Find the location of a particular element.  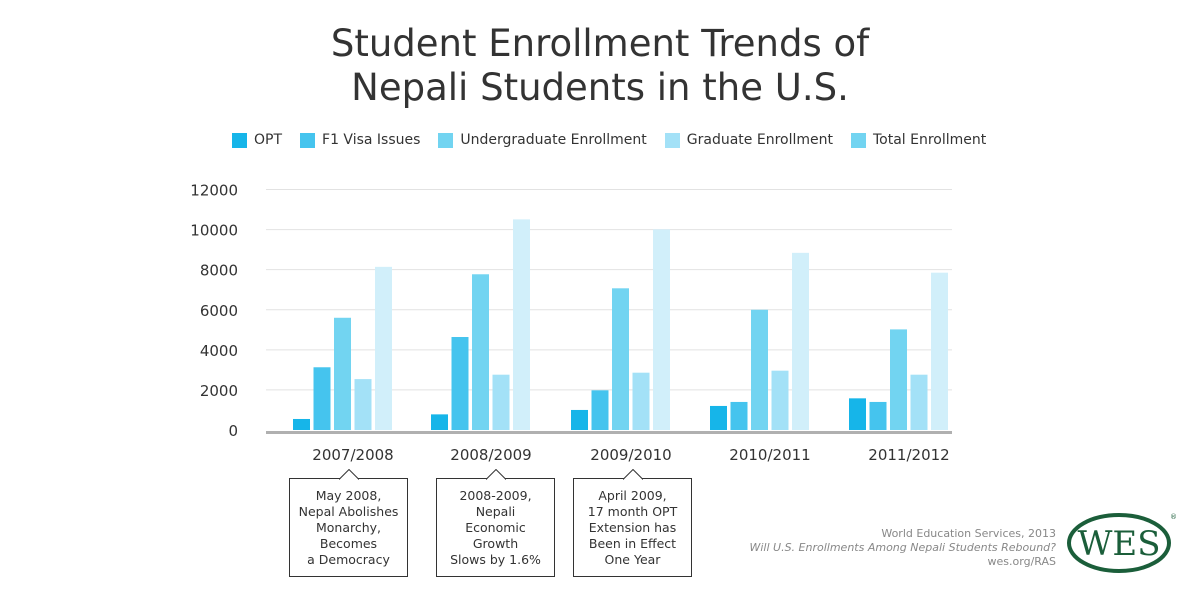

legend-item: F1 Visa Issues is located at coordinates (360, 140).